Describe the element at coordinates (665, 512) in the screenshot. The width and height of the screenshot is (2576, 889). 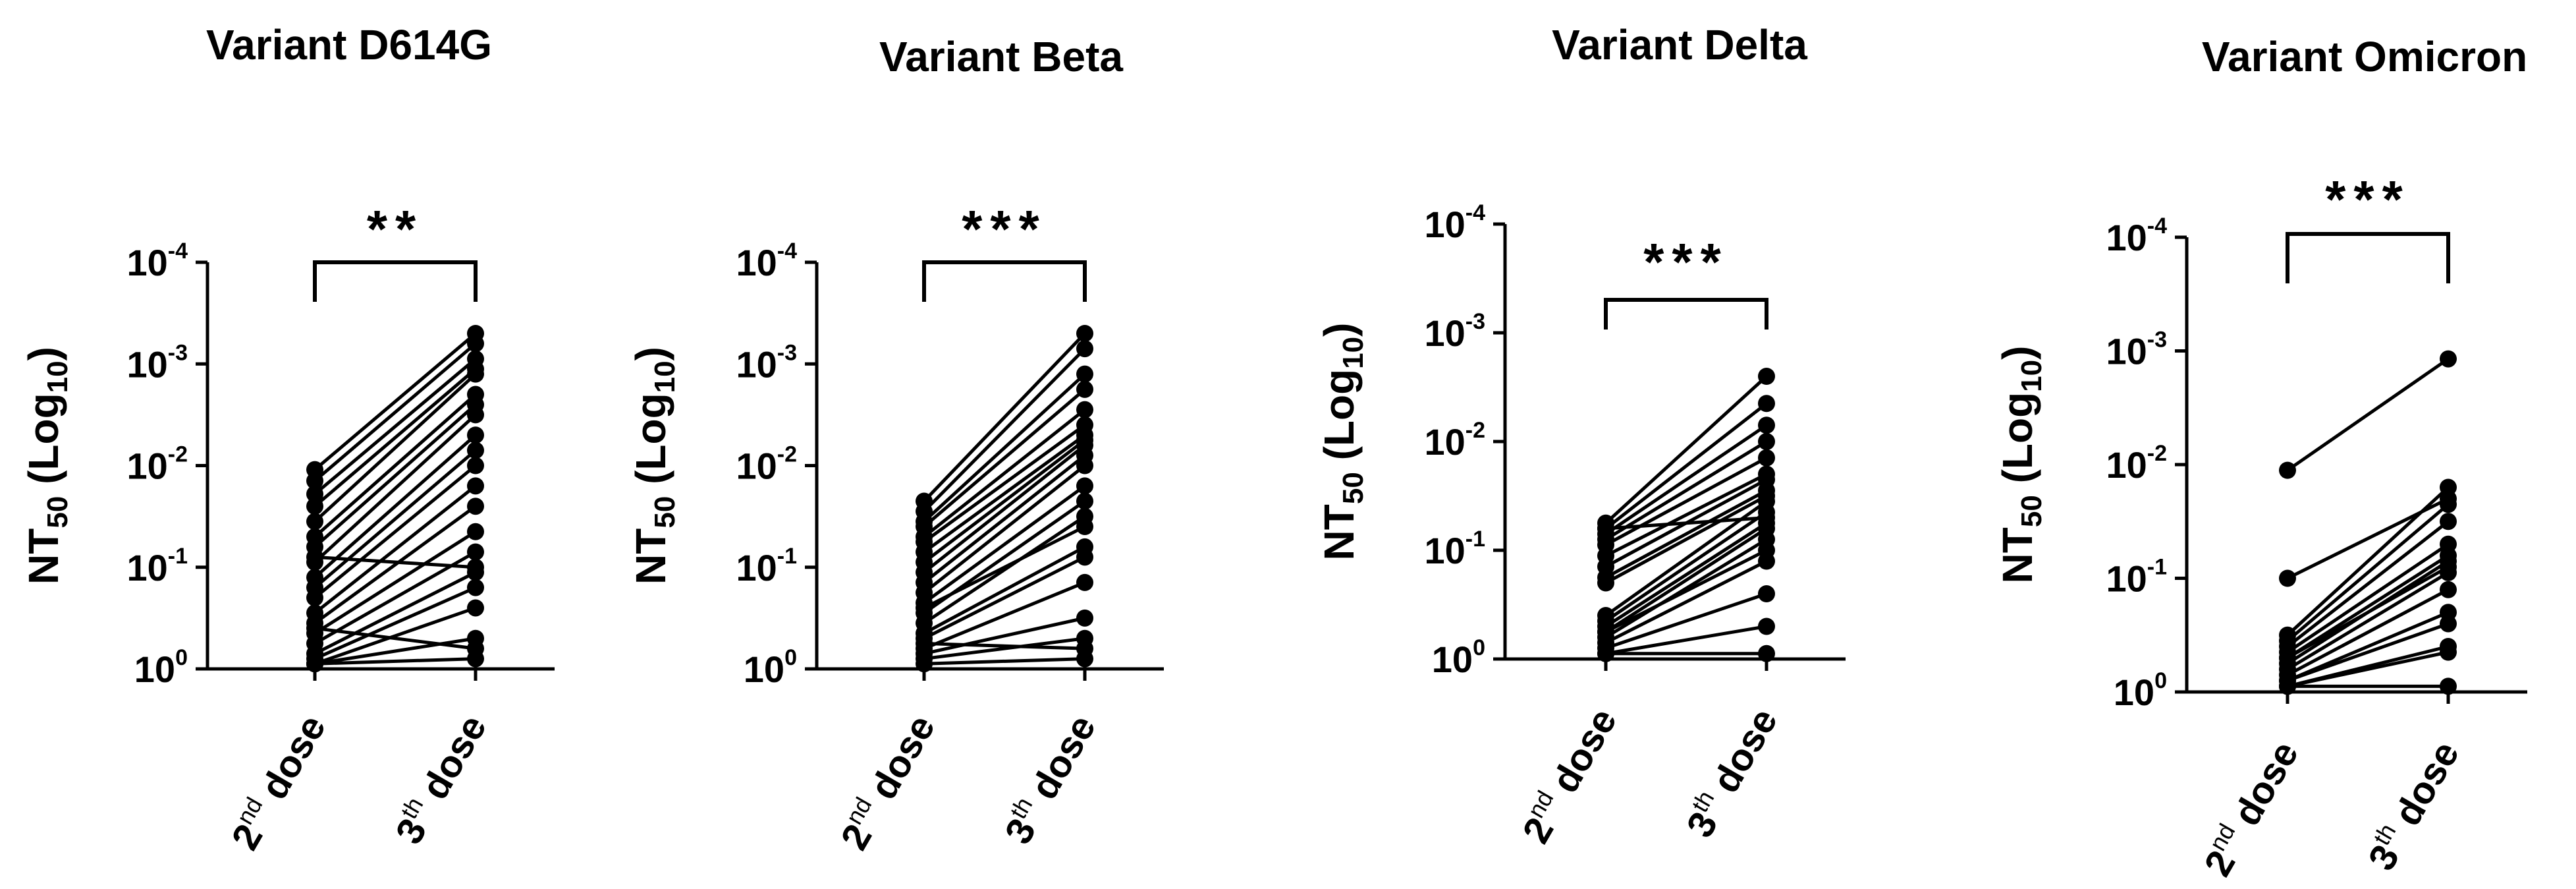
I see `y-label-subscript: 50` at that location.